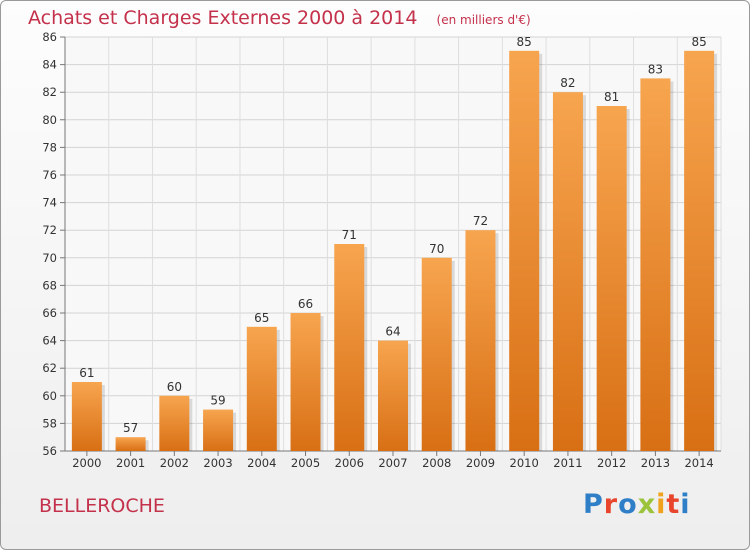  What do you see at coordinates (49, 65) in the screenshot?
I see `y-tick-label: 84` at bounding box center [49, 65].